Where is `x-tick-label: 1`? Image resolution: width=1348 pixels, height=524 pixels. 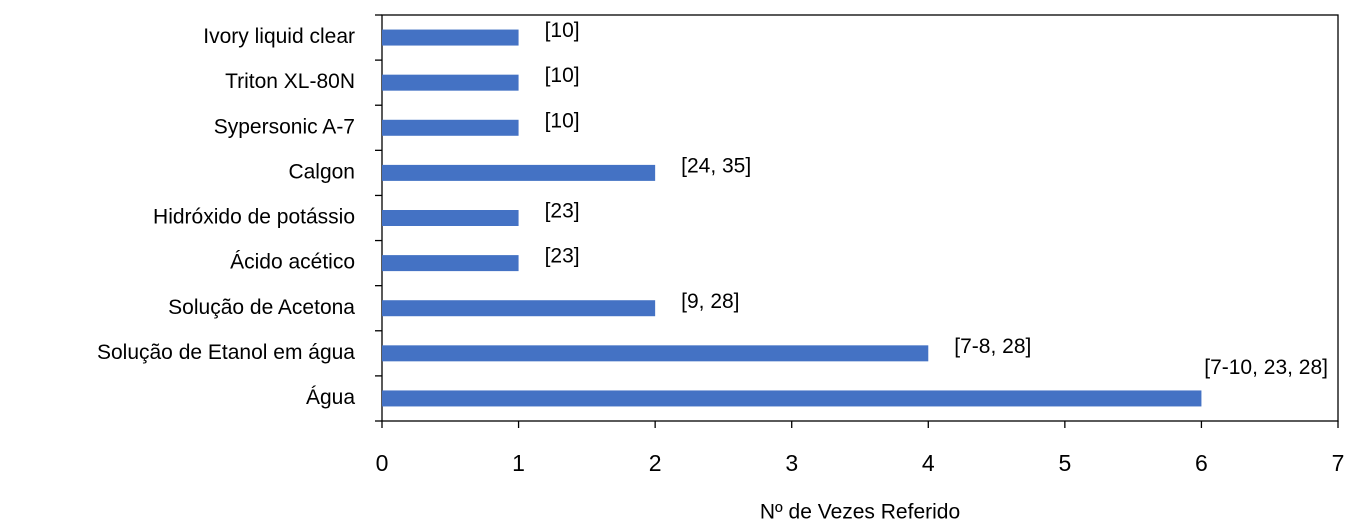 x-tick-label: 1 is located at coordinates (518, 463).